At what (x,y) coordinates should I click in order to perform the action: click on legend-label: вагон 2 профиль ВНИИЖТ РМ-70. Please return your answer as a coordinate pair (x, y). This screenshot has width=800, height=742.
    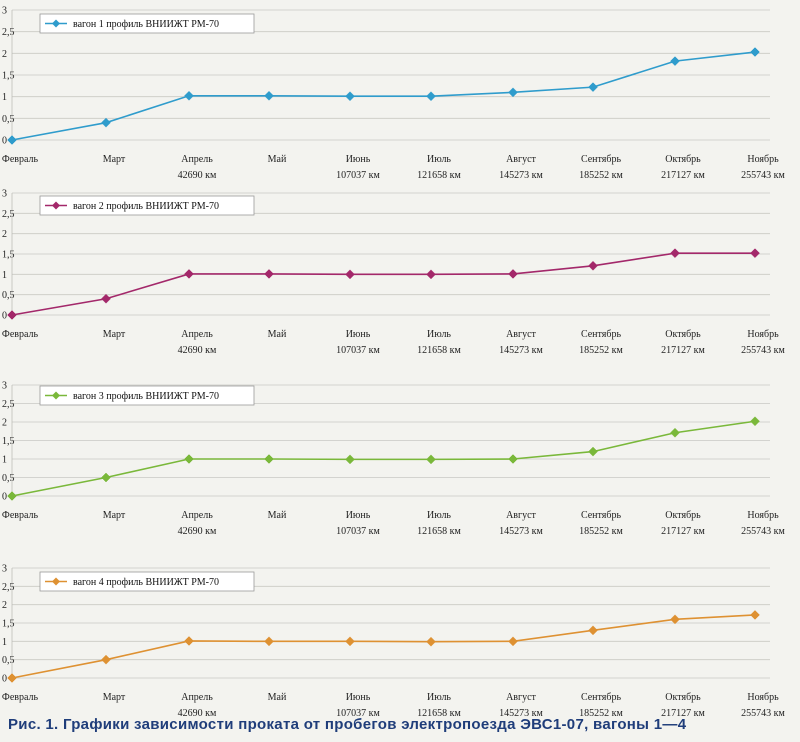
    Looking at the image, I should click on (146, 206).